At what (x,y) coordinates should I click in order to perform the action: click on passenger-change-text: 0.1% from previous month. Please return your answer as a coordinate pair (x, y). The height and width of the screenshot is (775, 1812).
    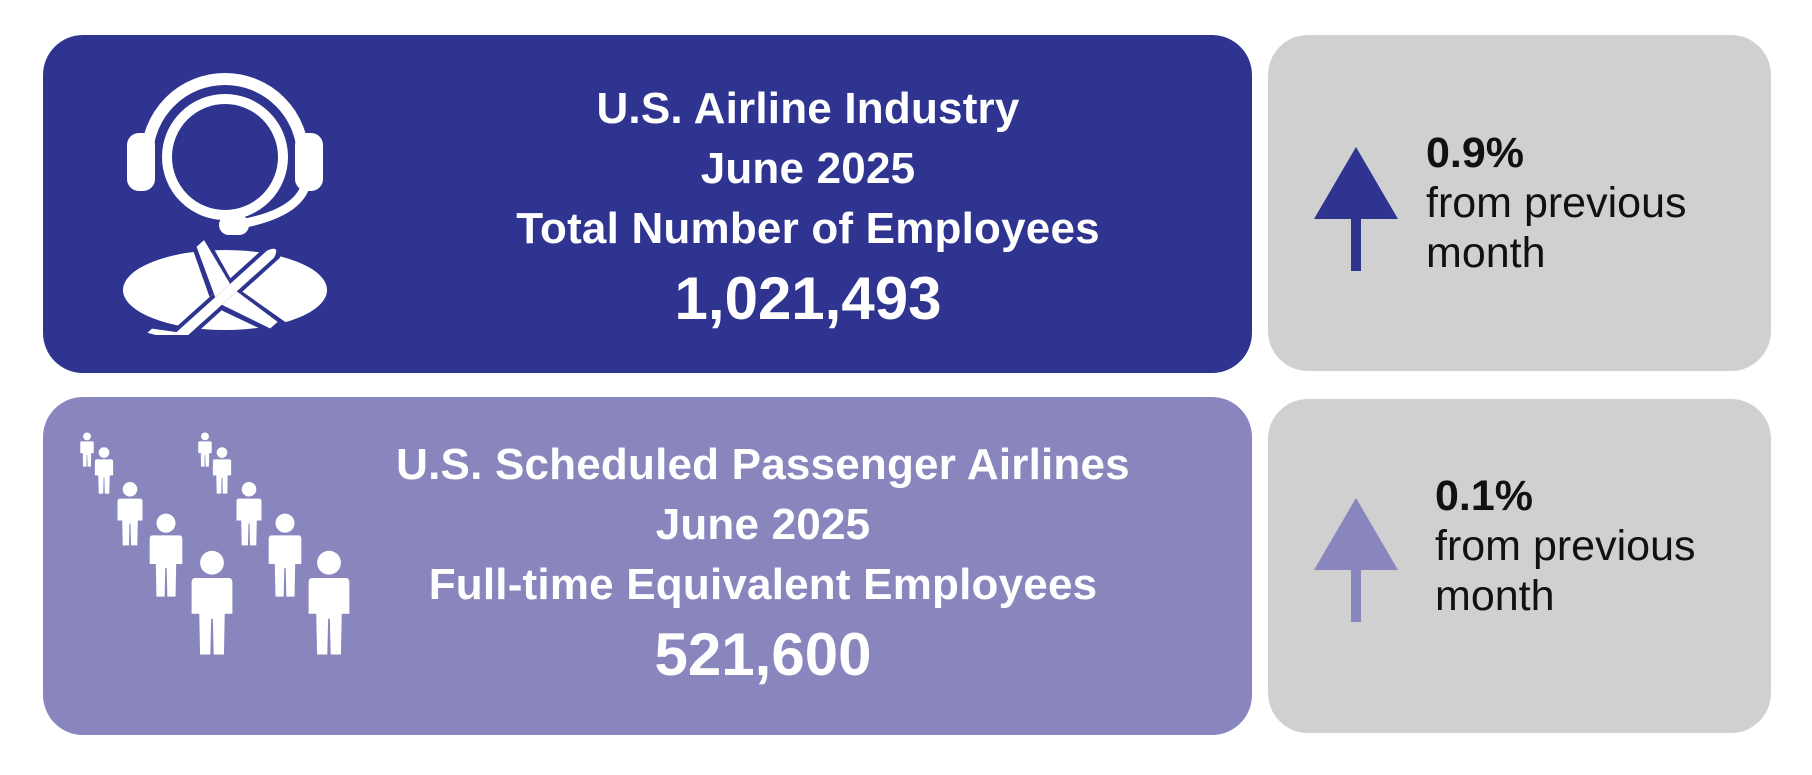
    Looking at the image, I should click on (1595, 546).